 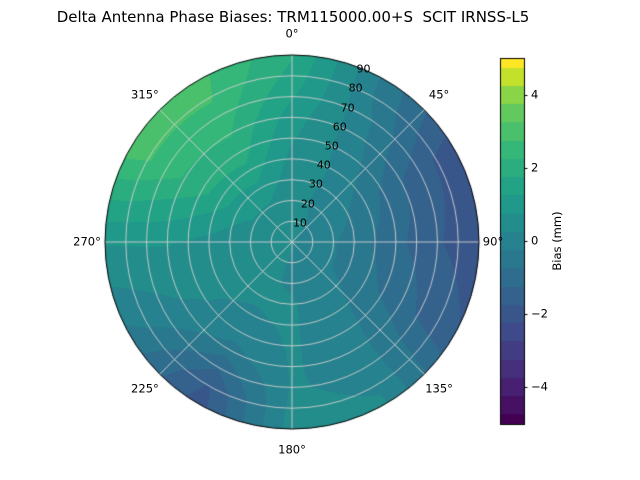 What do you see at coordinates (439, 388) in the screenshot?
I see `angular-tick-label: 135°` at bounding box center [439, 388].